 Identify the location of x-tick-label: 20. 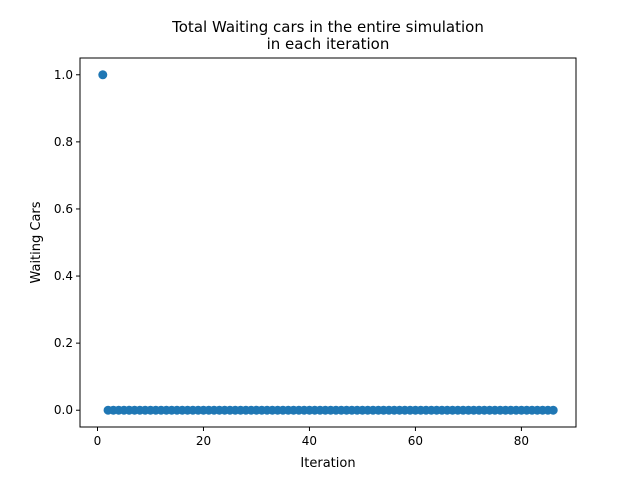
(203, 441).